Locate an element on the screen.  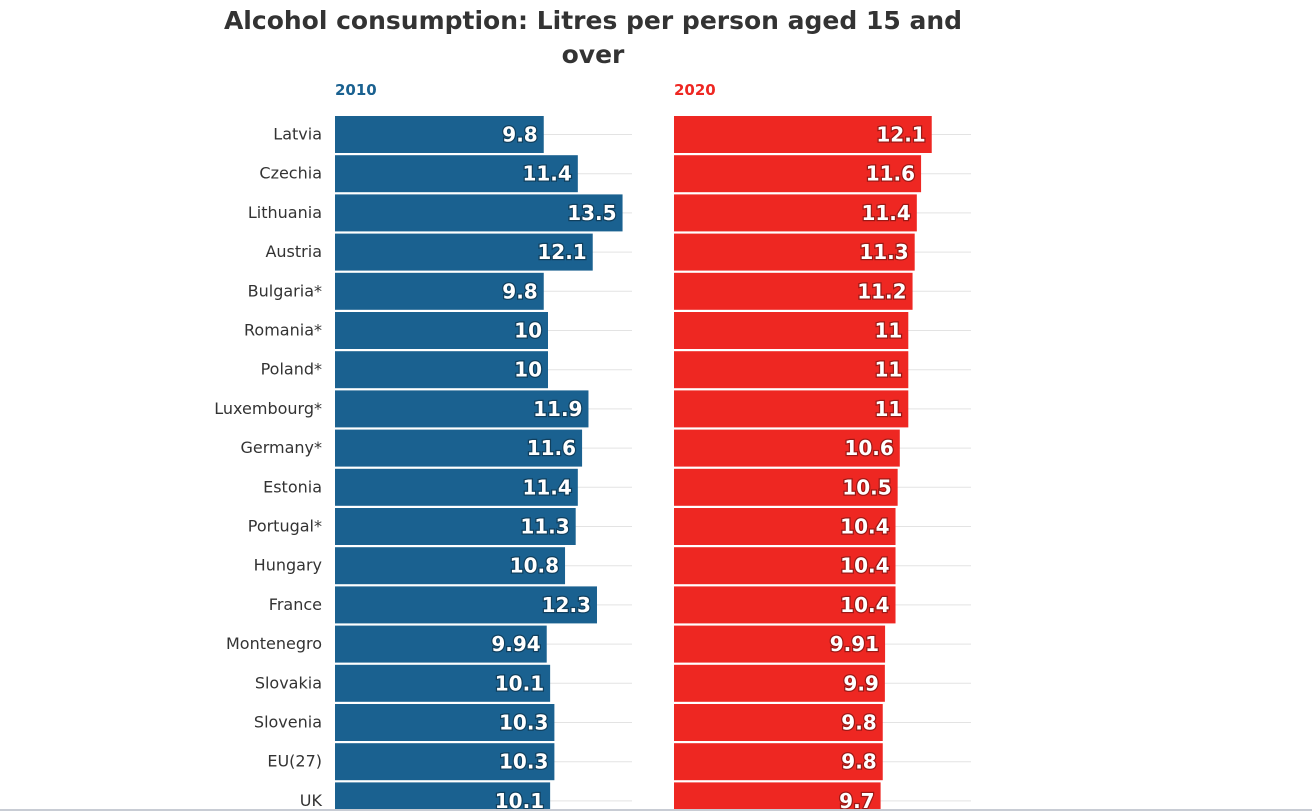
data-label-2010: 11.6 is located at coordinates (551, 448).